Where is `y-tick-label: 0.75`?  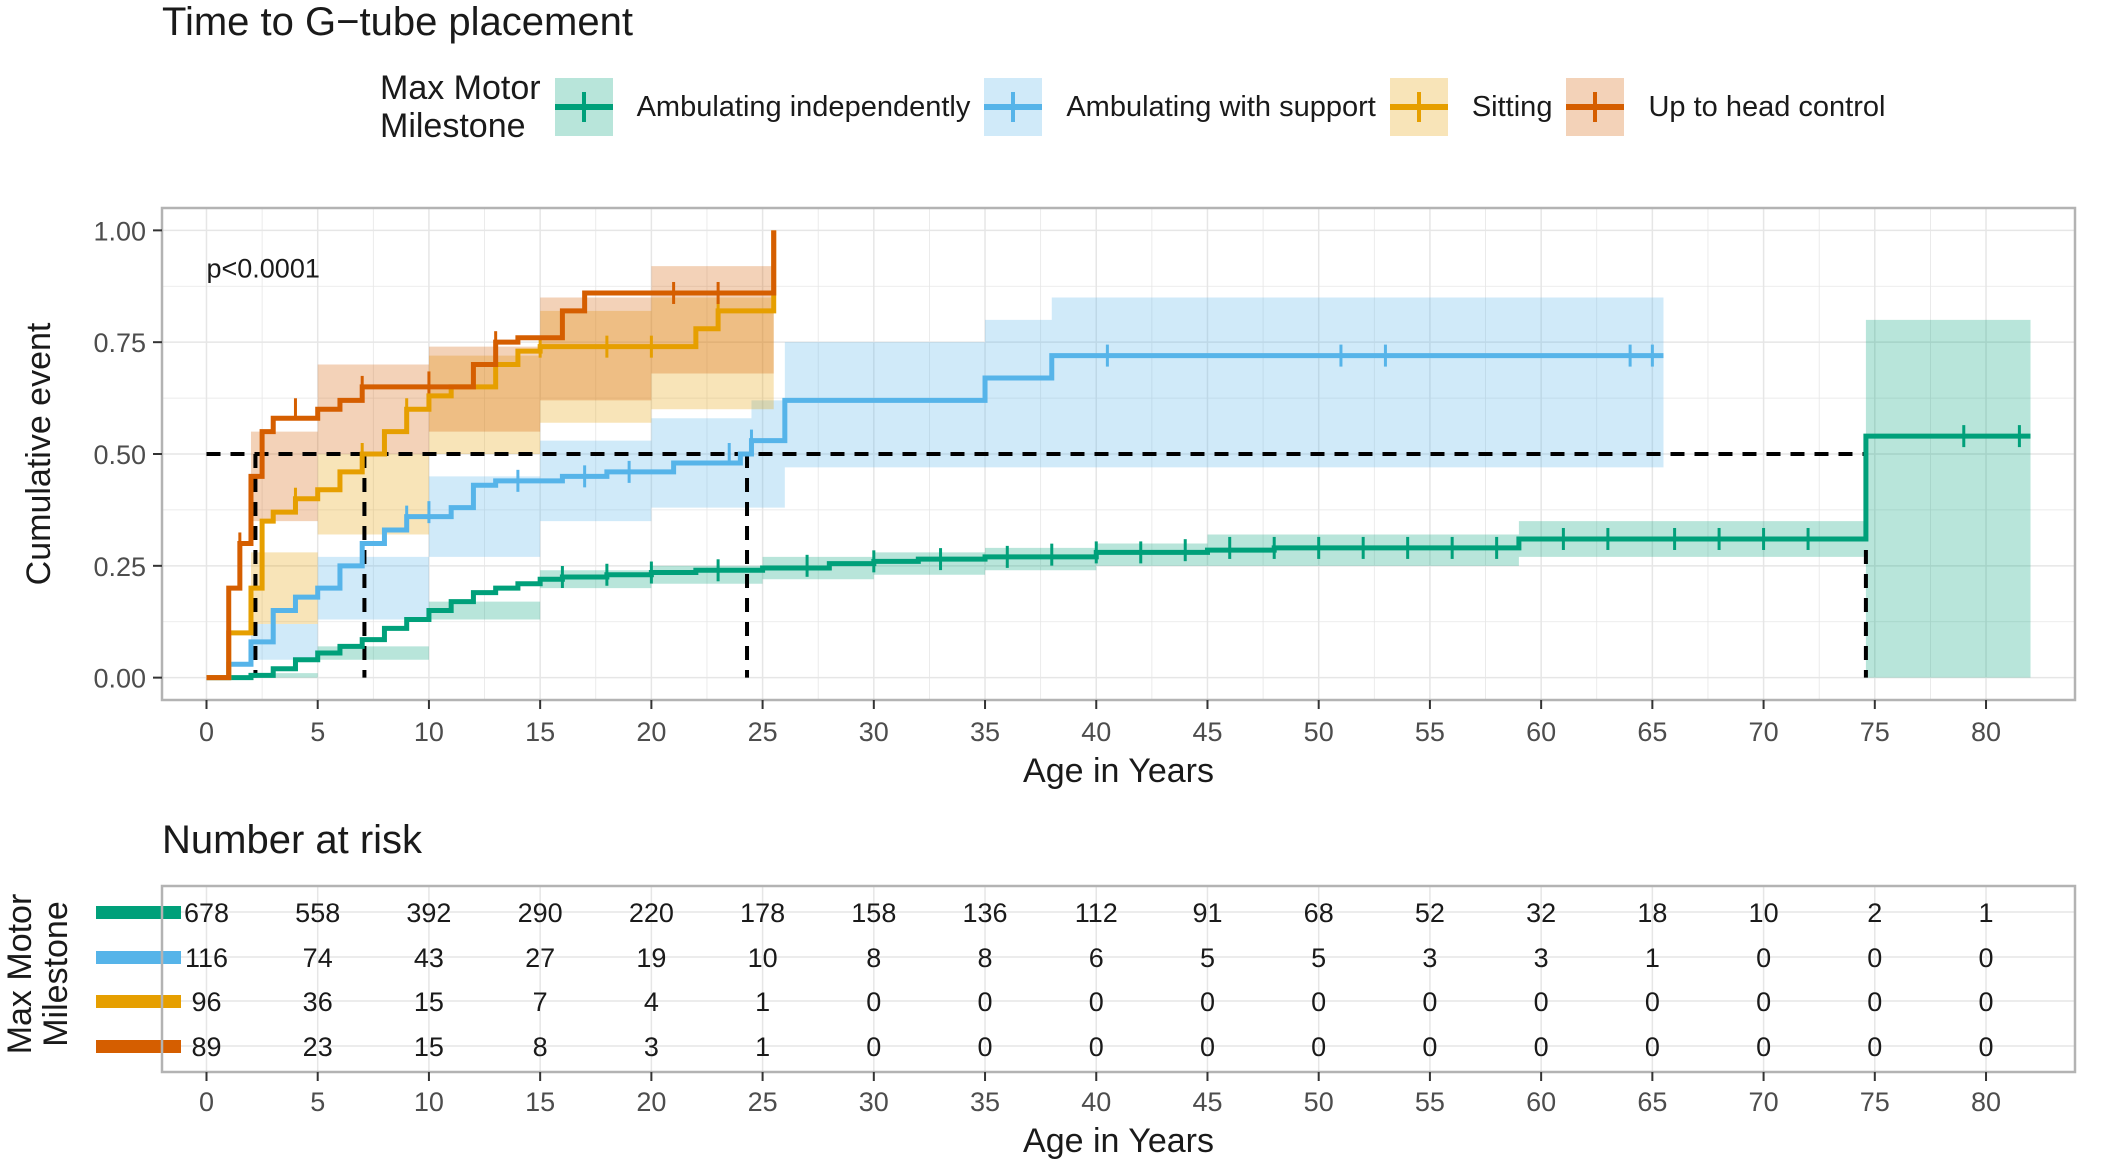 y-tick-label: 0.75 is located at coordinates (119, 343).